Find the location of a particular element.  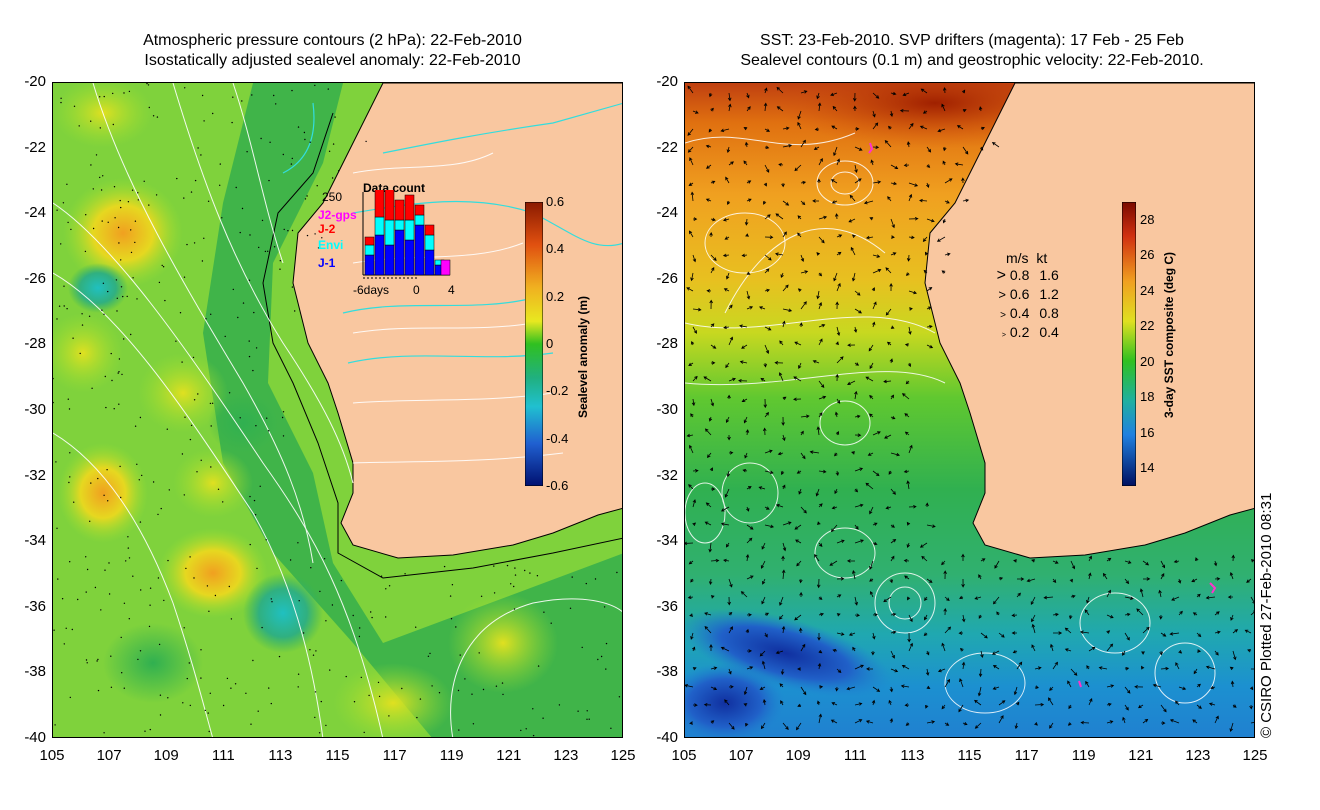

y-tick-label: -40 is located at coordinates (35, 737).